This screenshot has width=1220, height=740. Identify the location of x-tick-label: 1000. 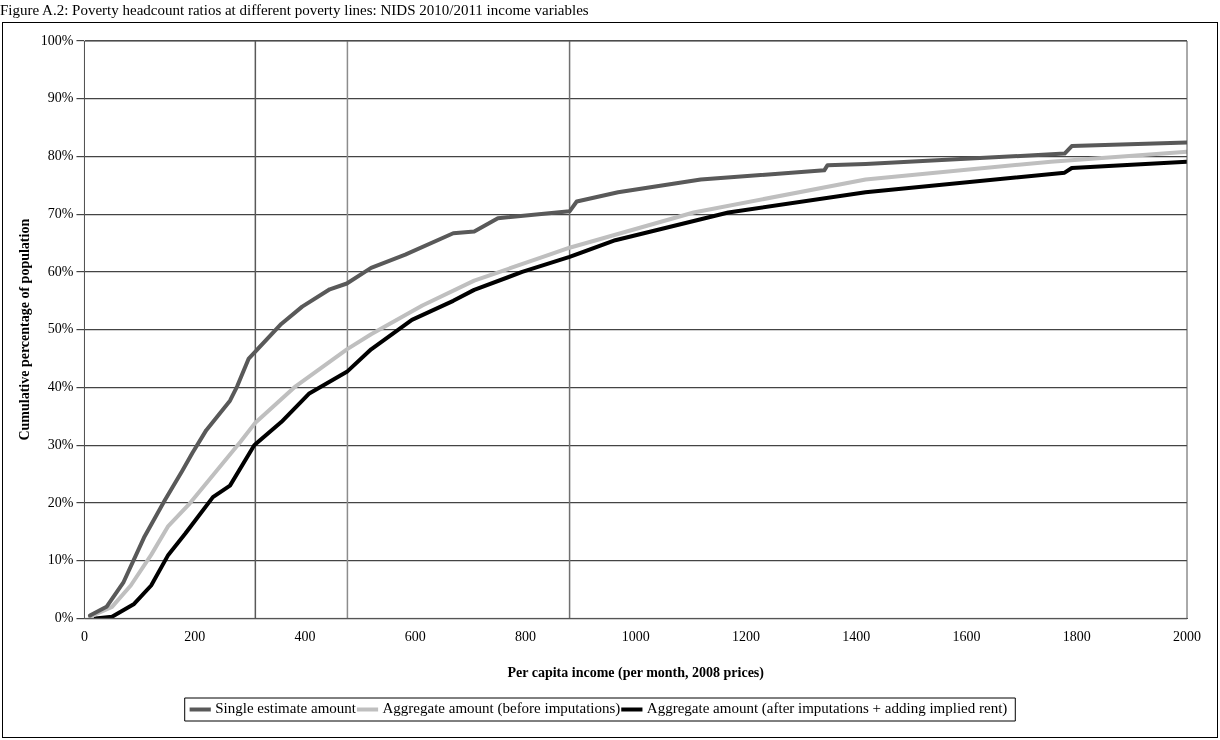
(635, 637).